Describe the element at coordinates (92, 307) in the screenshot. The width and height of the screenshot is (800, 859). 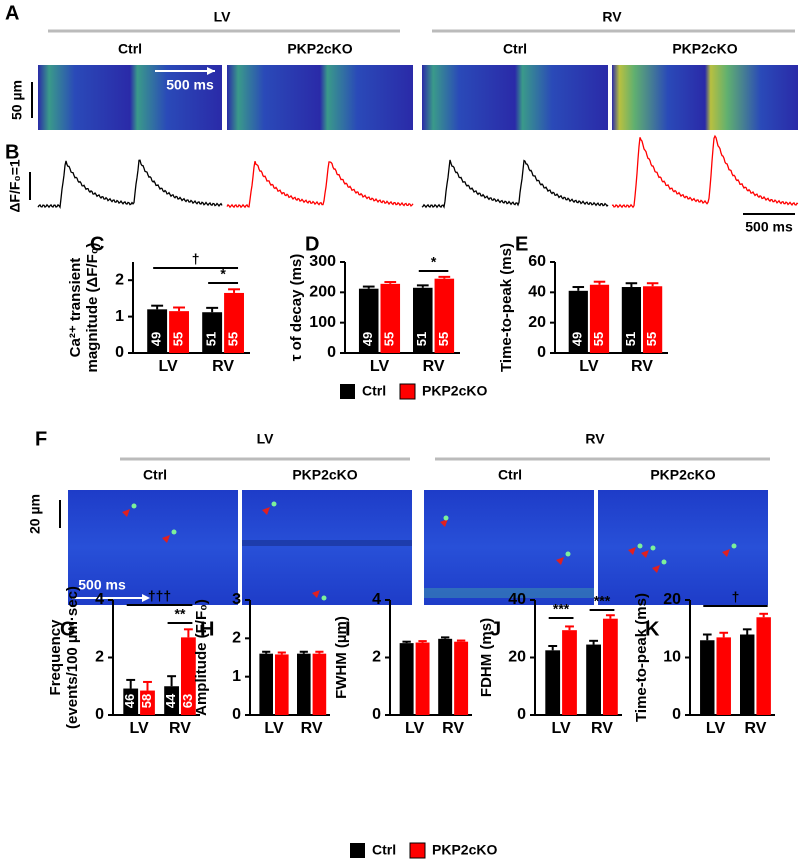
I see `y-axis-label: magnitude (ΔF/F₀)` at that location.